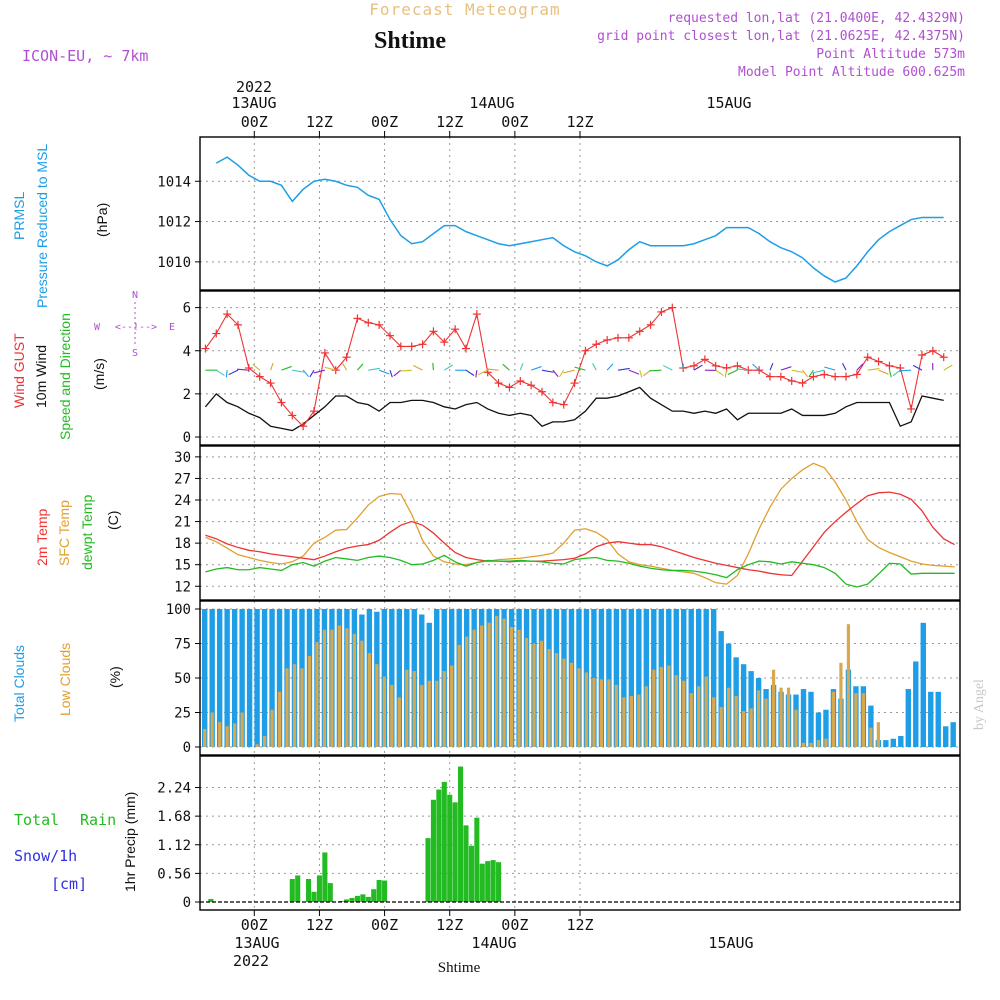 This screenshot has width=1000, height=1000. What do you see at coordinates (182, 566) in the screenshot?
I see `y-tick-label: 15` at bounding box center [182, 566].